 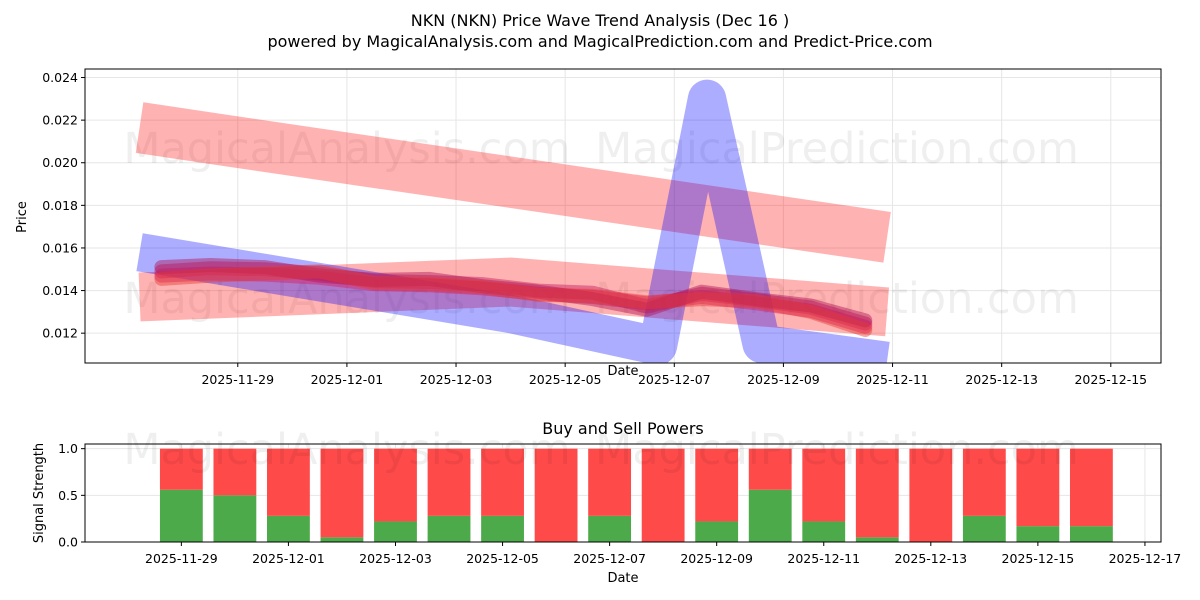 I want to click on signal-x-tick-label: 2025-11-29, so click(x=181, y=558).